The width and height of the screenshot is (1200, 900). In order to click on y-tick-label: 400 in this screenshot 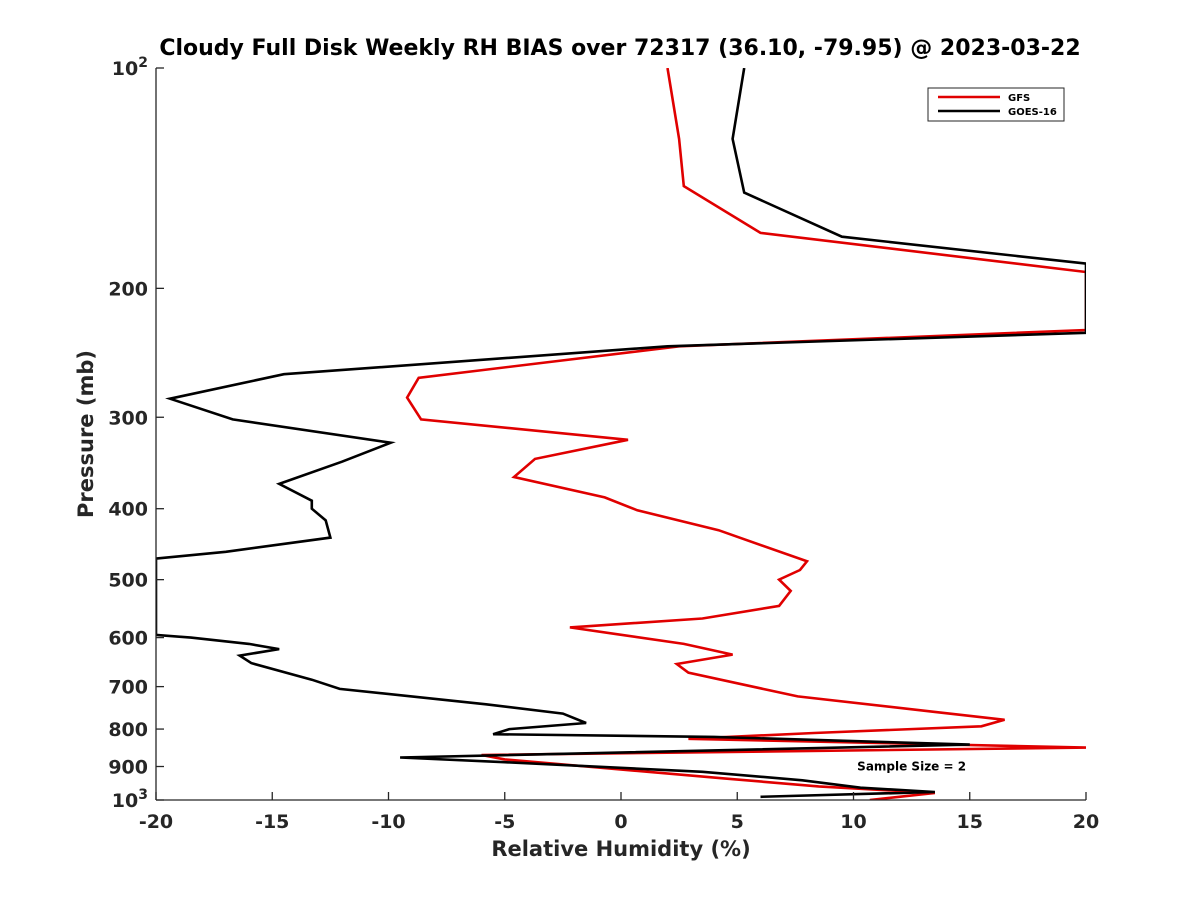, I will do `click(128, 510)`.